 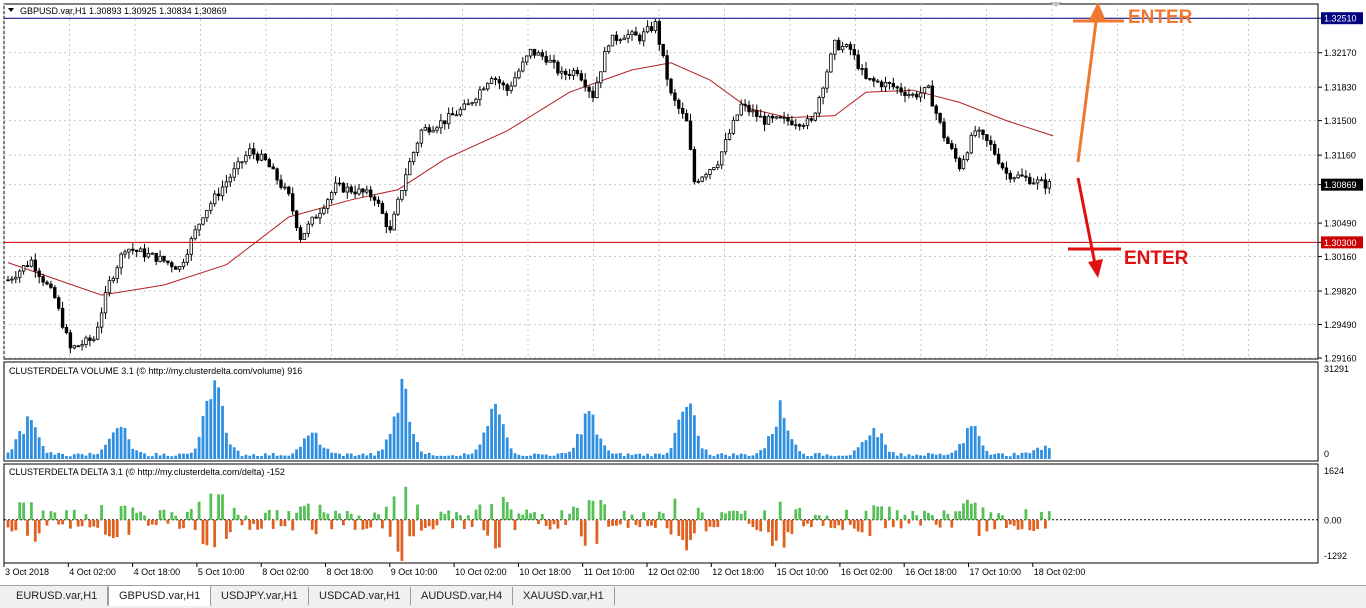 I want to click on volume-tick-label: 0, so click(x=1326, y=454).